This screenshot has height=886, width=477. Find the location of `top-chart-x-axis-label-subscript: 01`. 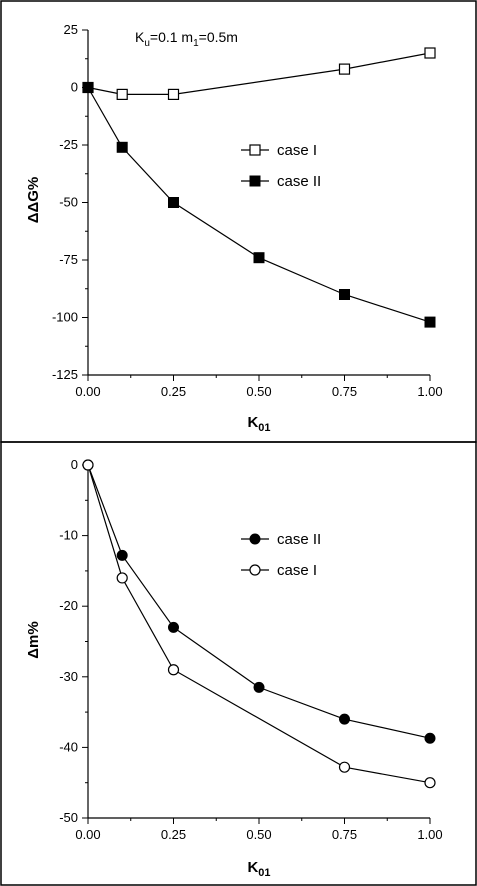

top-chart-x-axis-label-subscript: 01 is located at coordinates (264, 428).